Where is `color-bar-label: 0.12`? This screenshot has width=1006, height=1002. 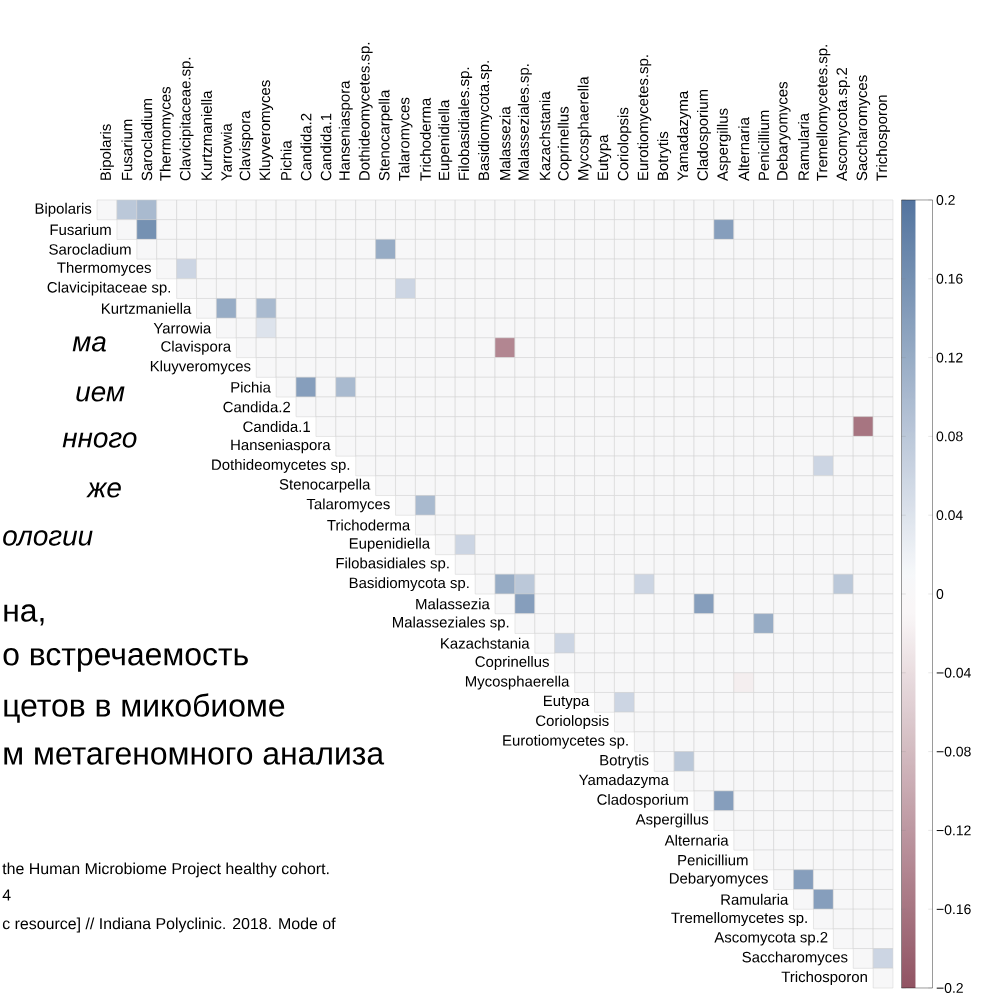
color-bar-label: 0.12 is located at coordinates (949, 357).